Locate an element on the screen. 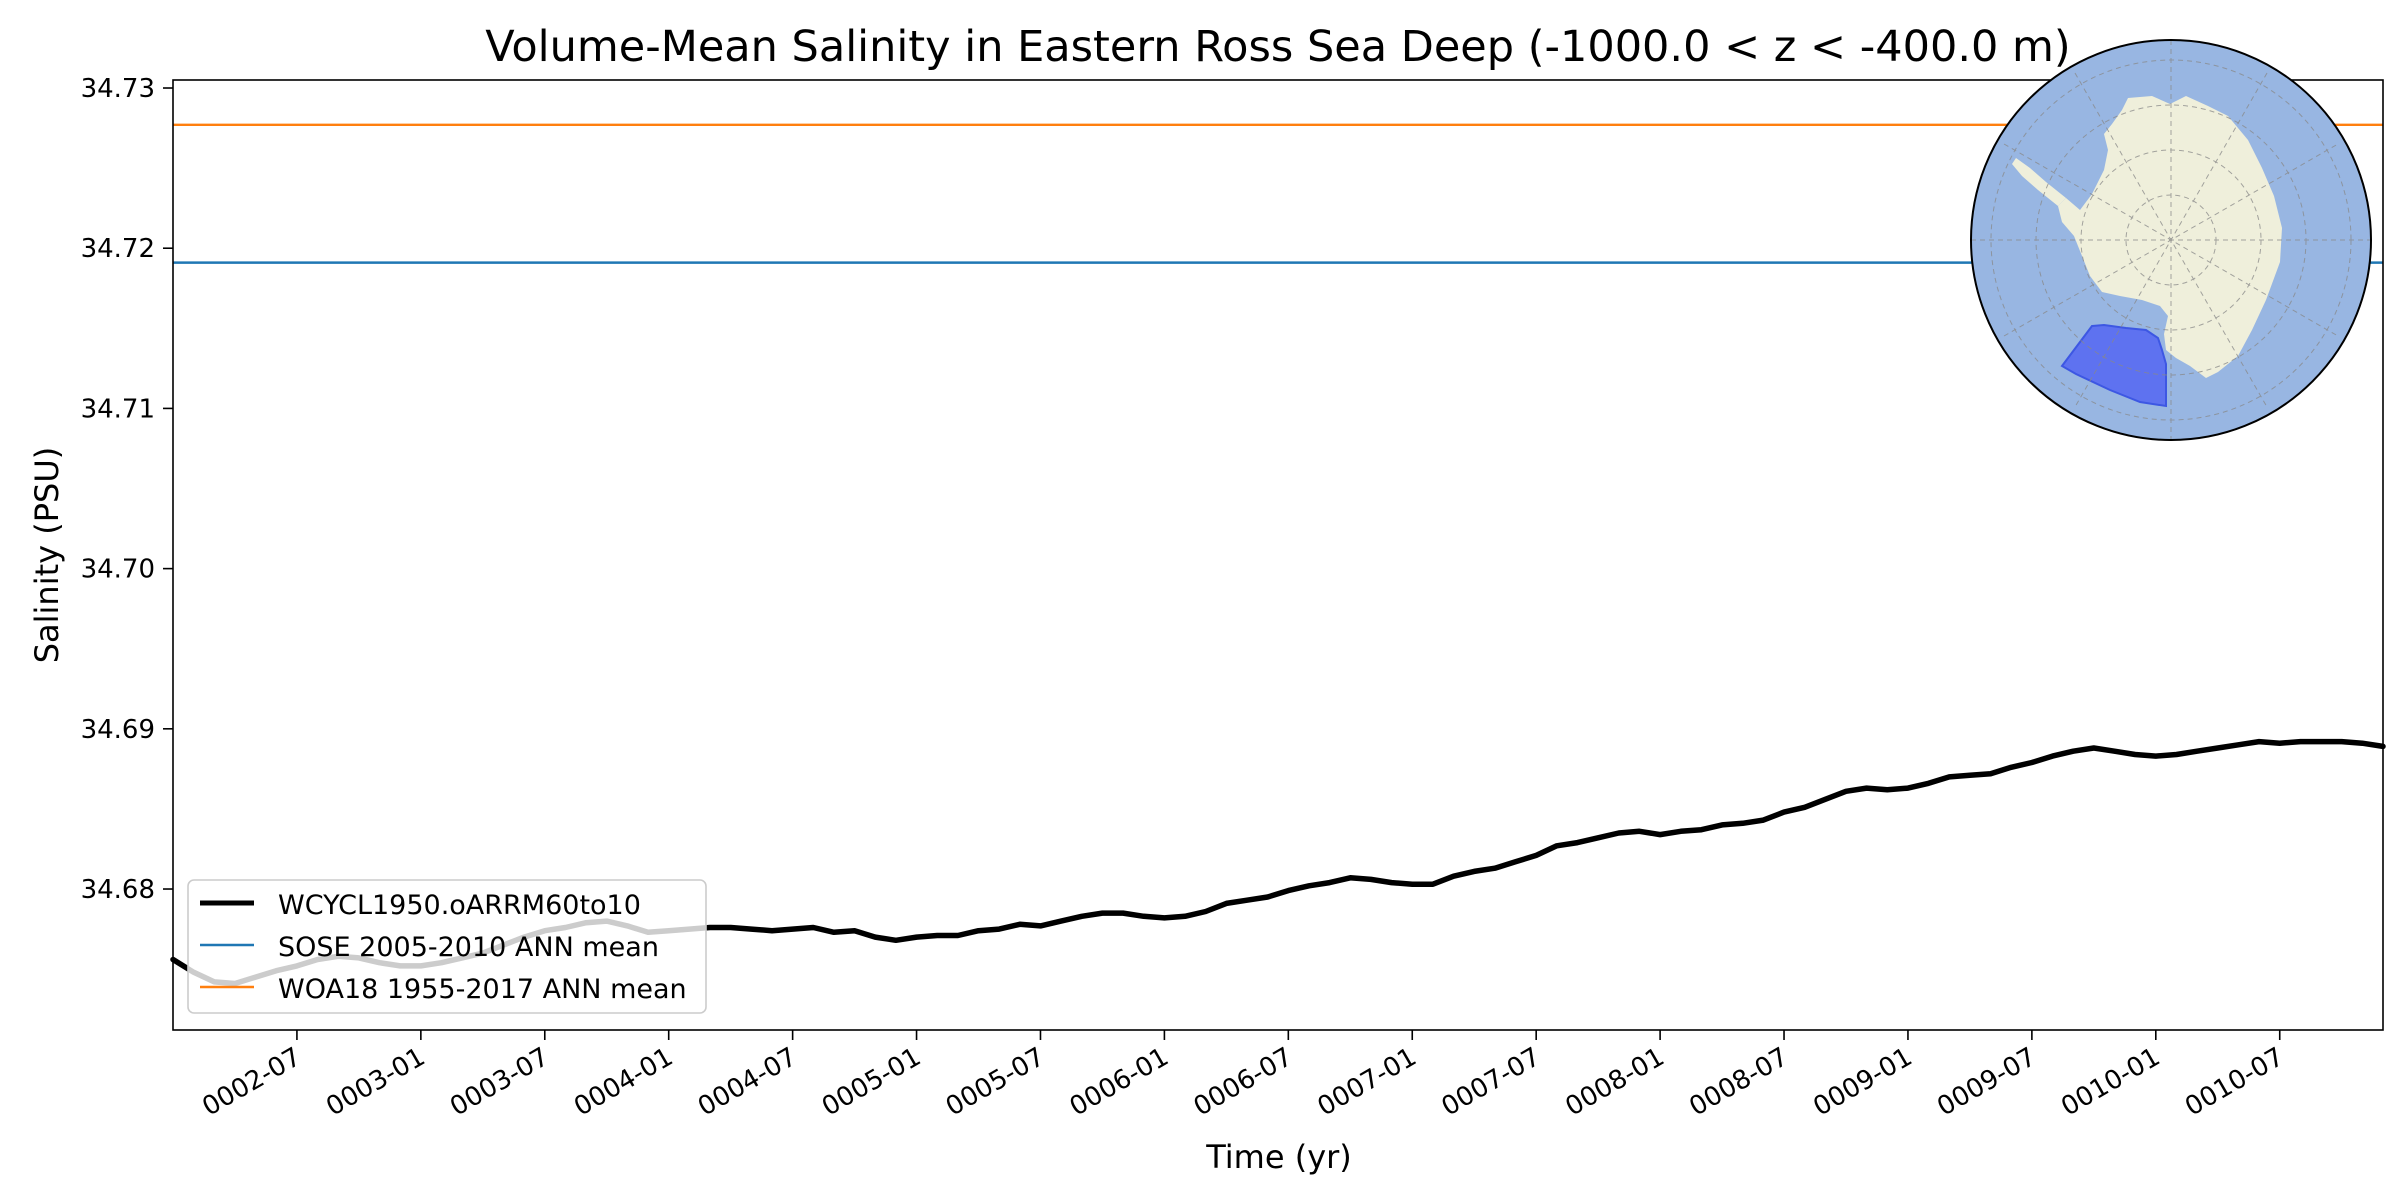  legend-box is located at coordinates (447, 946).